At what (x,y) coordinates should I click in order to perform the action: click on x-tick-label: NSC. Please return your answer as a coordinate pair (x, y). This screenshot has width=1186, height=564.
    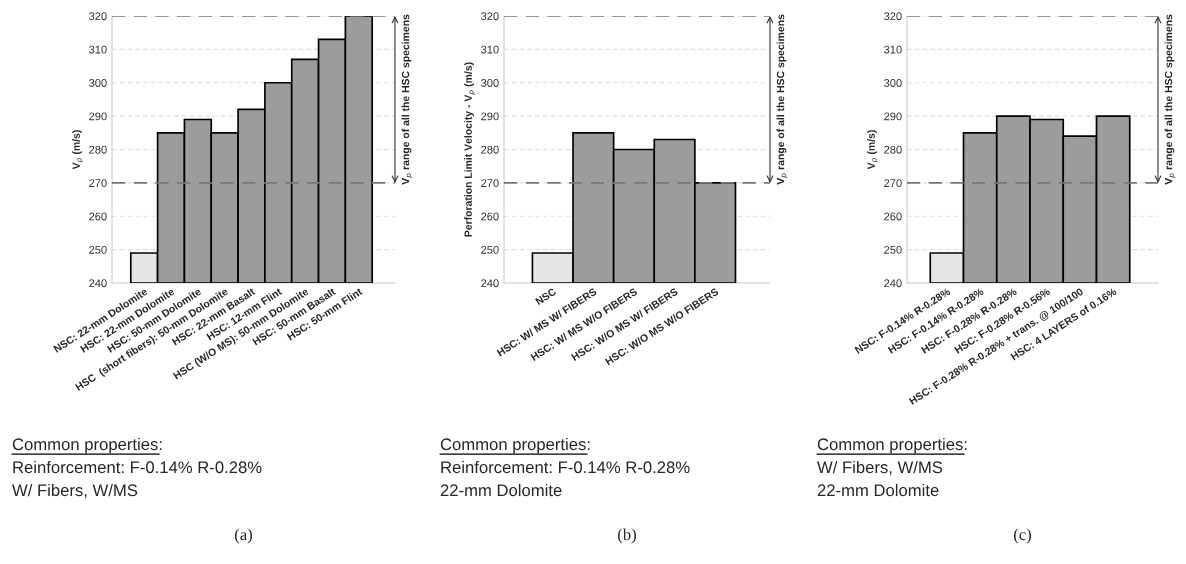
    Looking at the image, I should click on (546, 296).